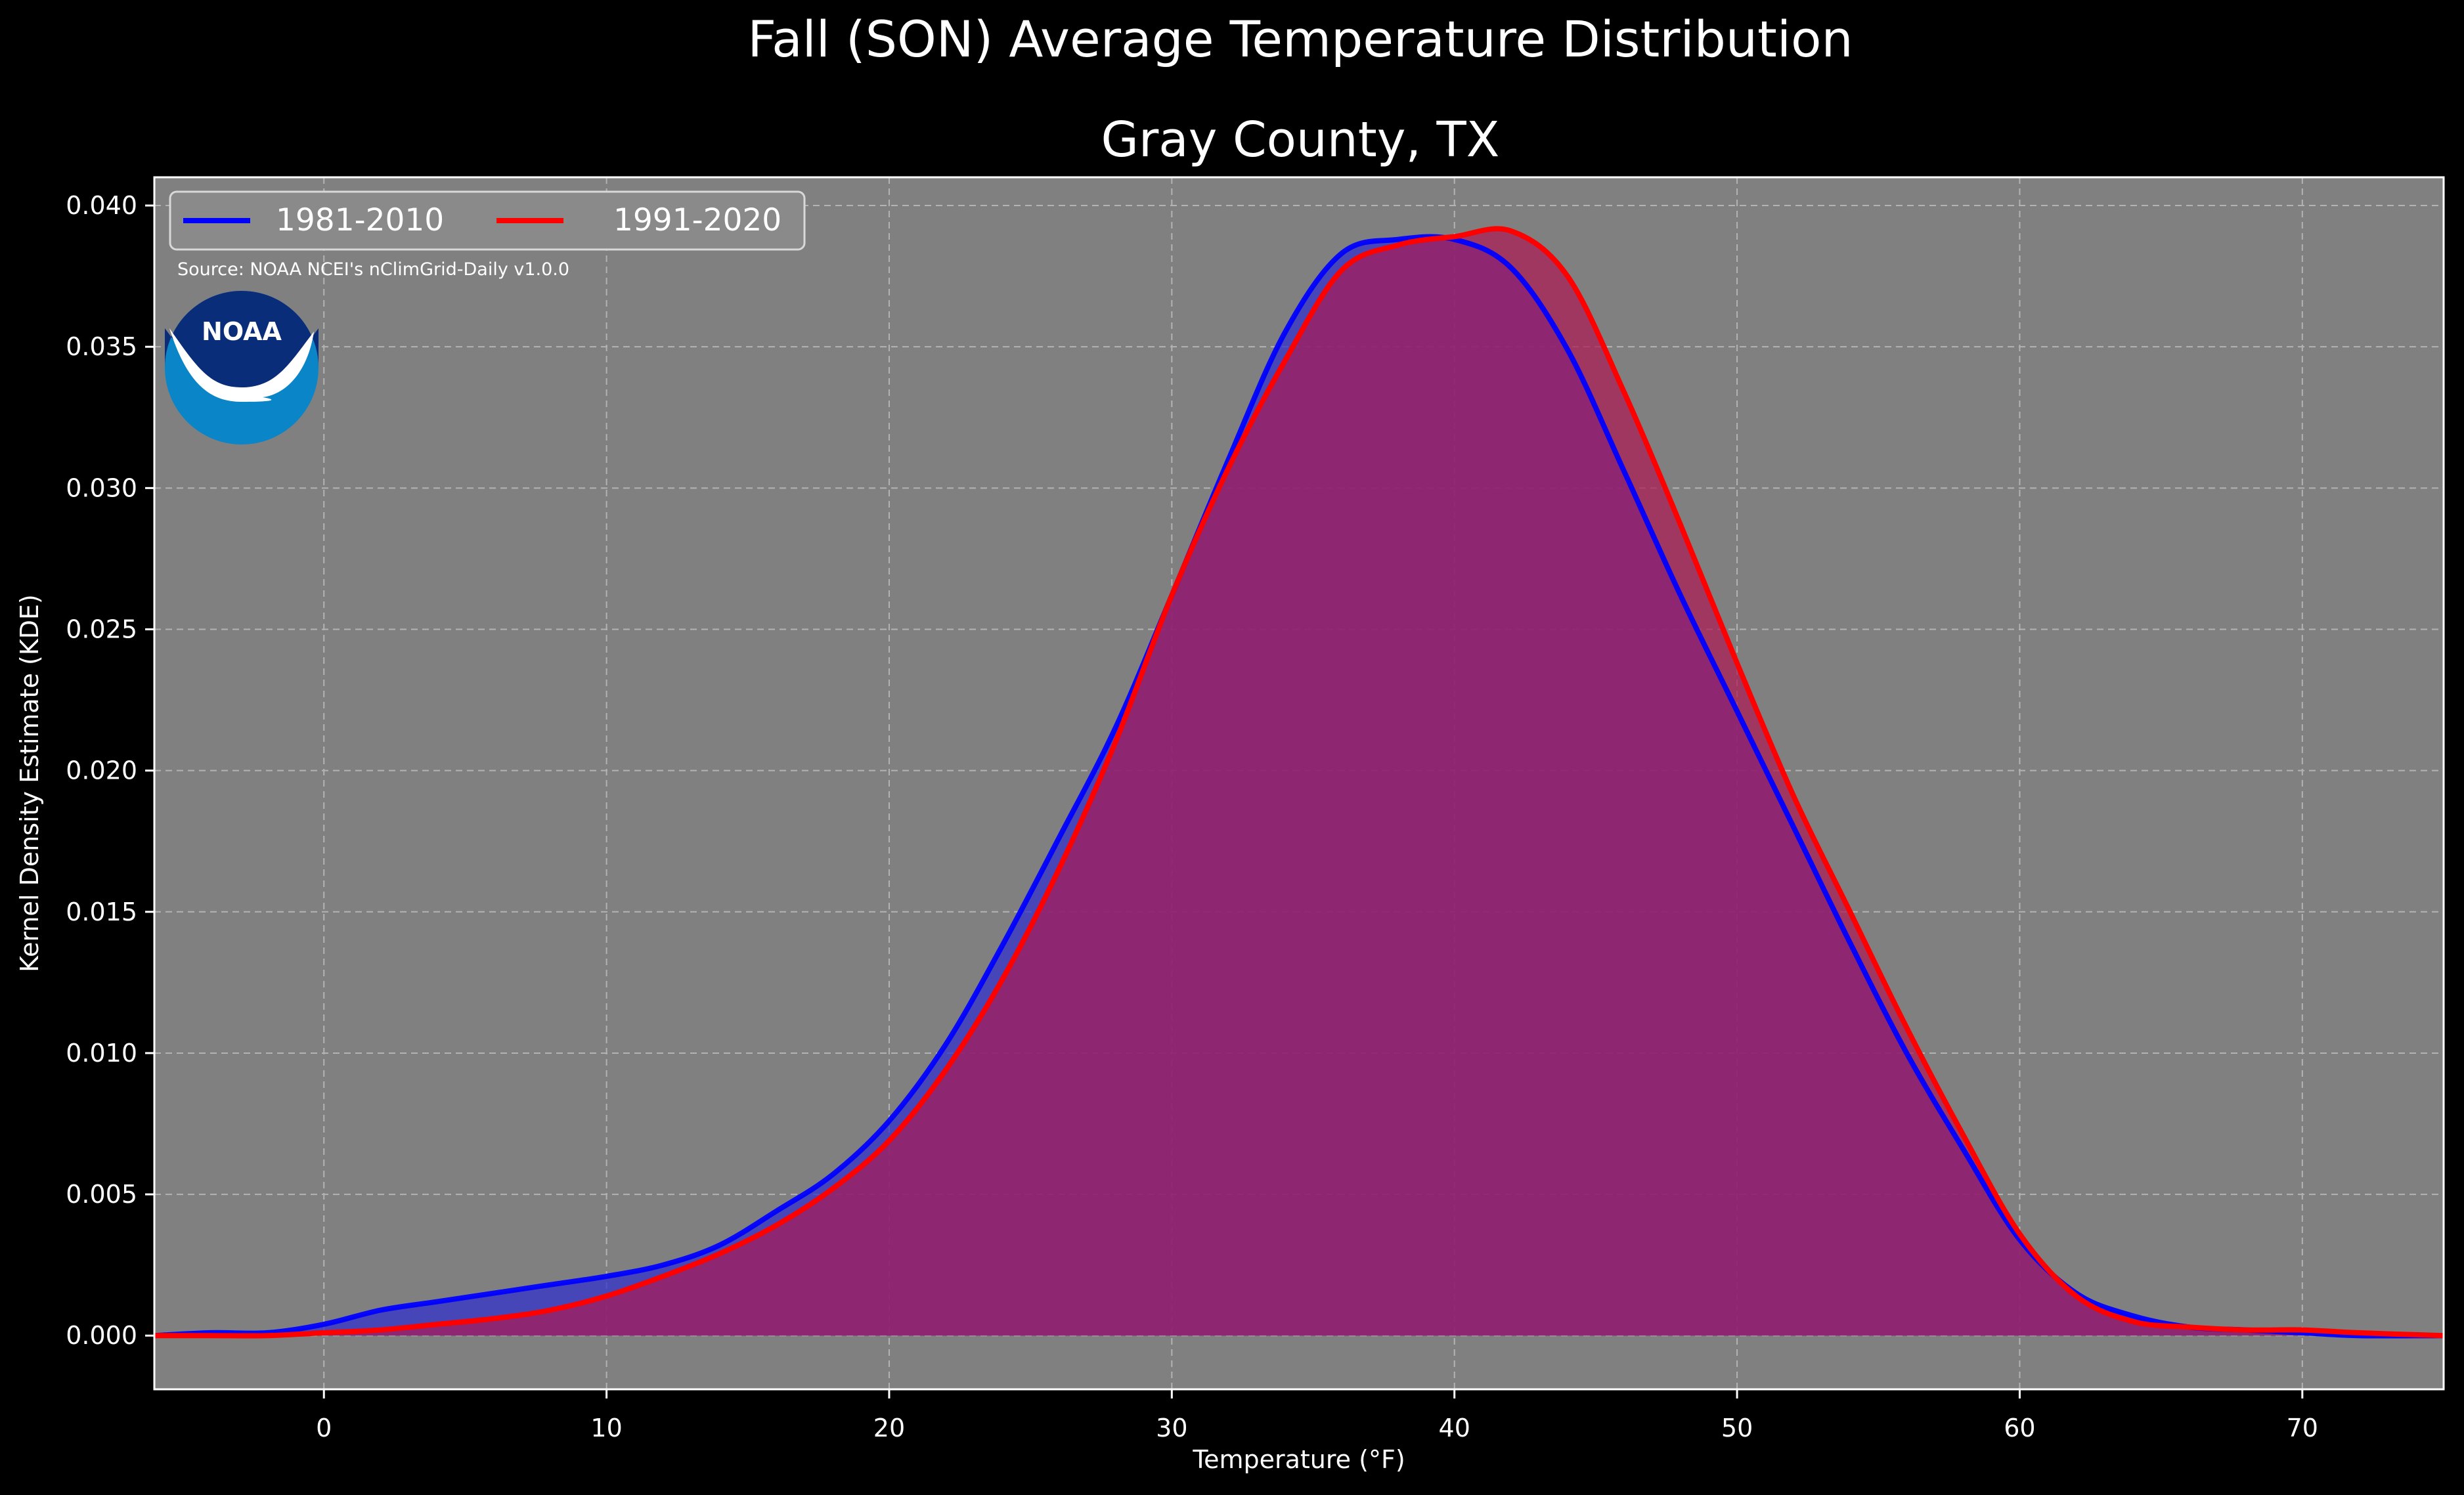 This screenshot has height=1495, width=2464. Describe the element at coordinates (101, 629) in the screenshot. I see `y-tick-label: 0.025` at that location.